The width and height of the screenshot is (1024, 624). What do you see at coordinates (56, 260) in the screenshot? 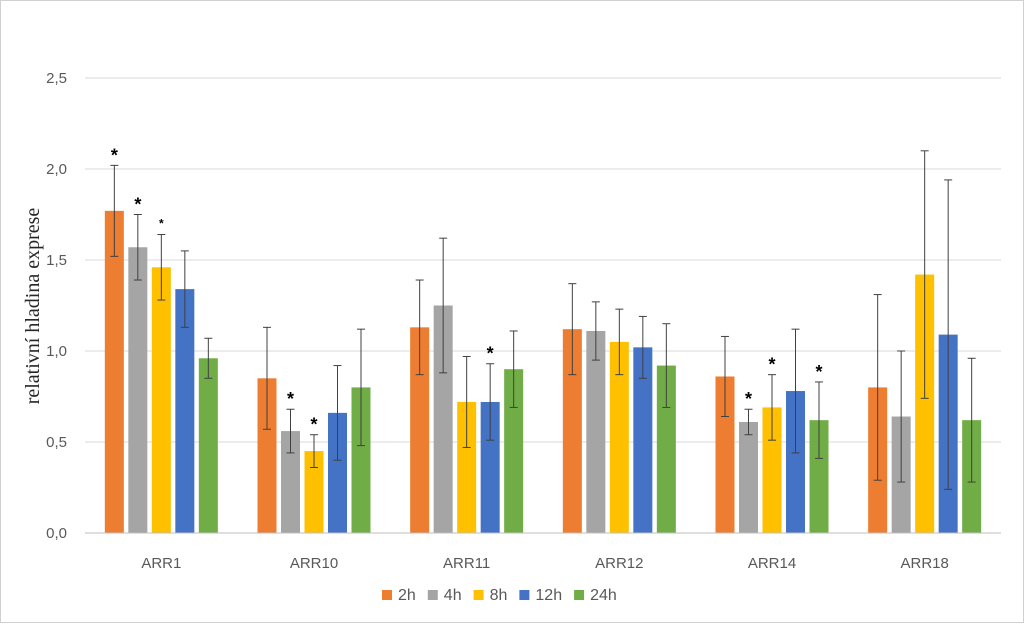
I see `y-tick-label: 1,5` at bounding box center [56, 260].